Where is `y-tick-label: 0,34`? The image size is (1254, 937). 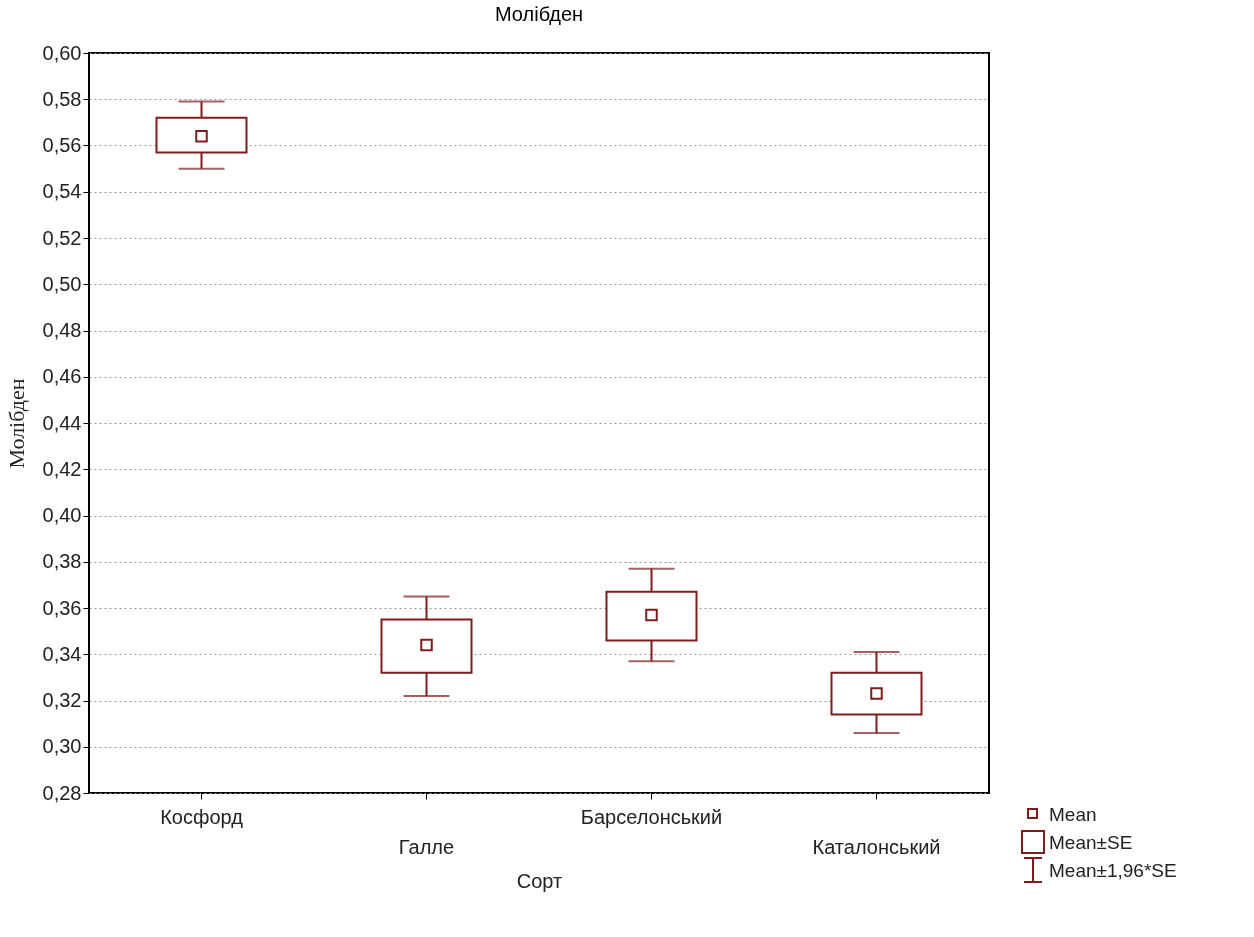 y-tick-label: 0,34 is located at coordinates (62, 653).